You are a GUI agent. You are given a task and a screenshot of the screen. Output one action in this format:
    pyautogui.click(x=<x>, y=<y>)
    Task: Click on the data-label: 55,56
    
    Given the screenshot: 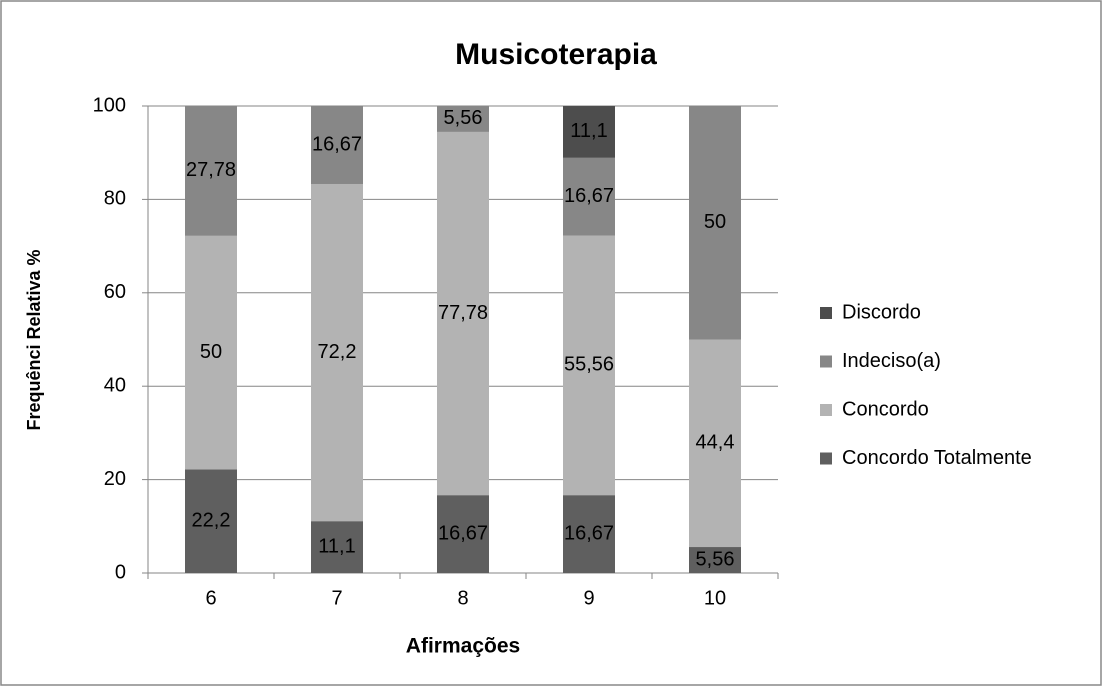 What is the action you would take?
    pyautogui.click(x=589, y=365)
    